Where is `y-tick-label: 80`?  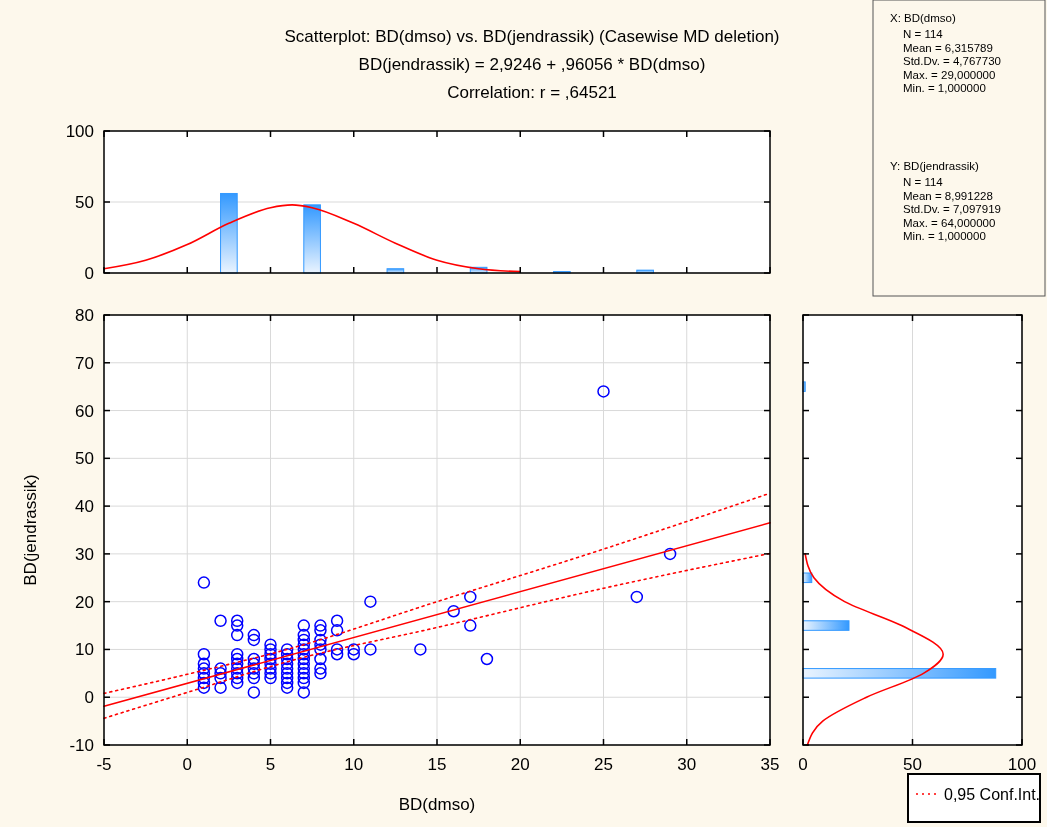 y-tick-label: 80 is located at coordinates (84, 315).